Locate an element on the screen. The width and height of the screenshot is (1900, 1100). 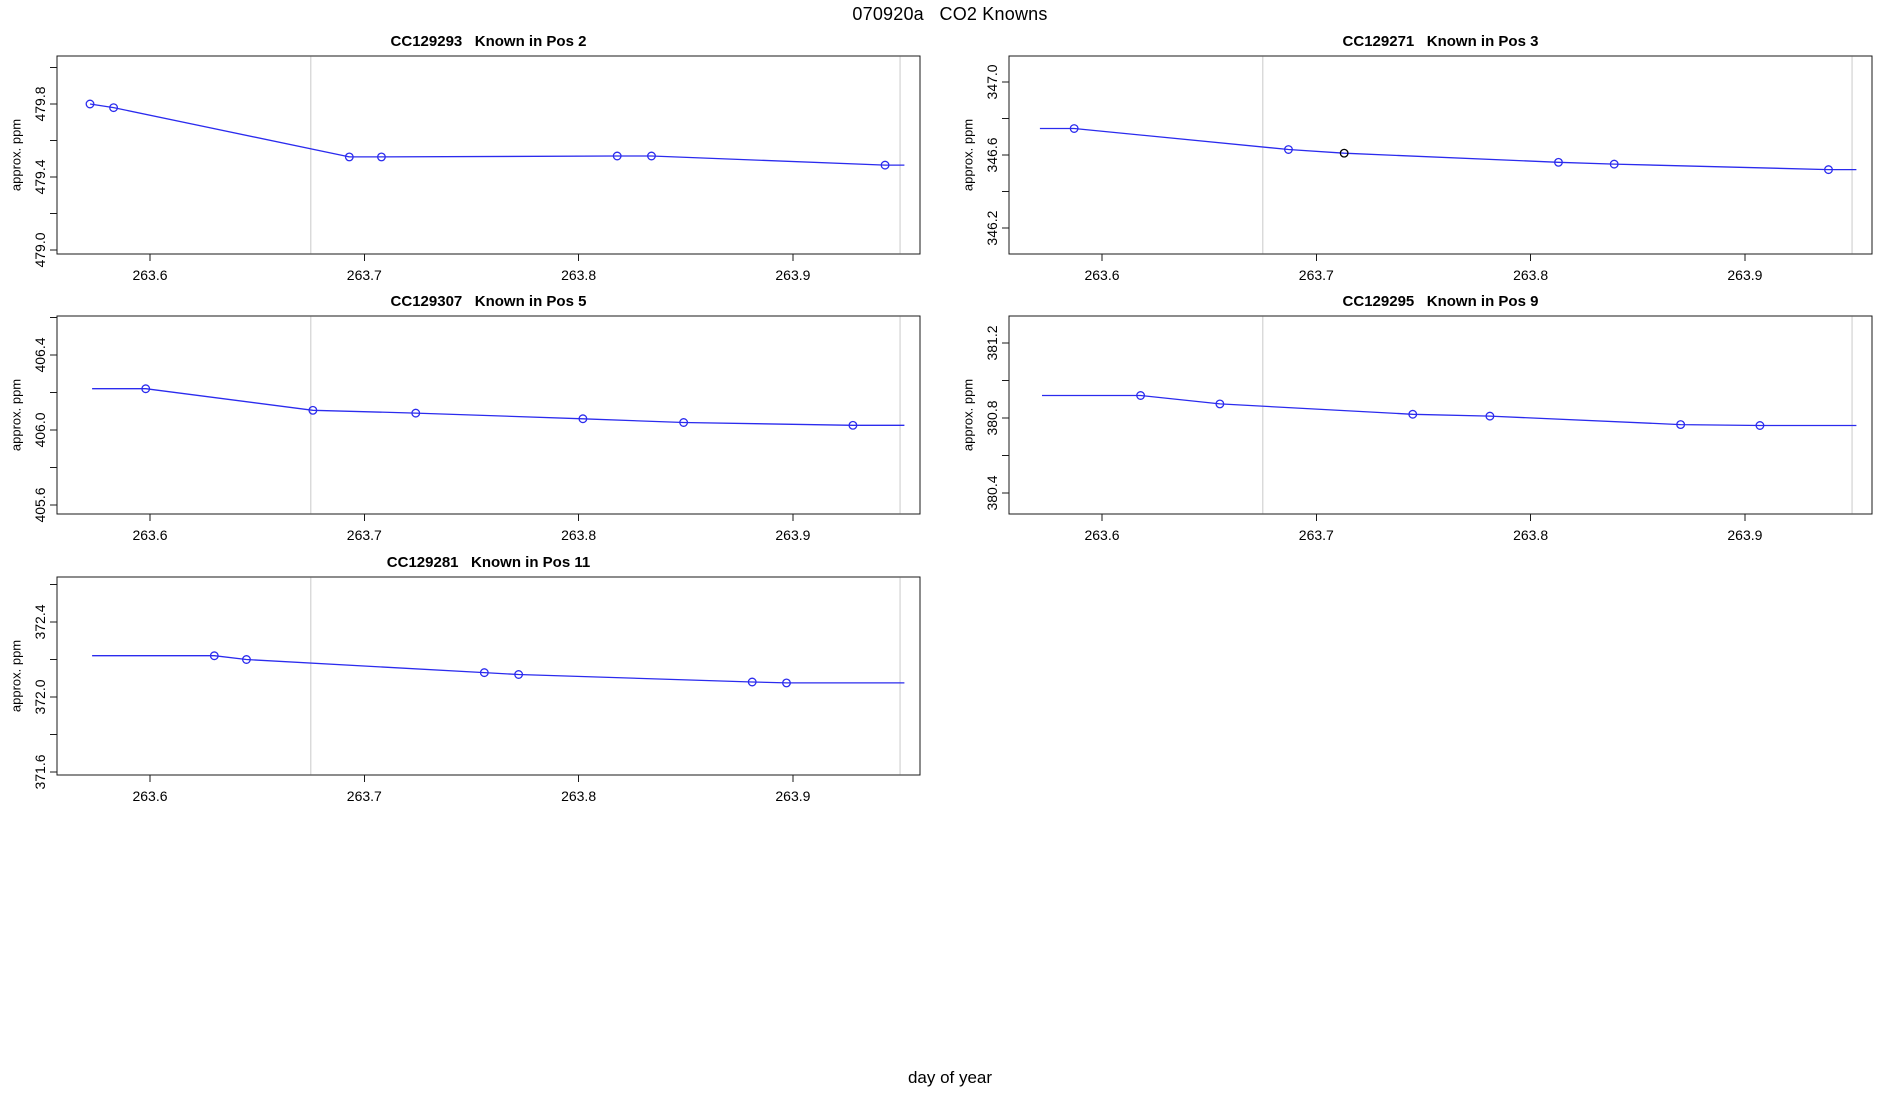
figure-title: 070920a CO2 Knowns is located at coordinates (950, 14).